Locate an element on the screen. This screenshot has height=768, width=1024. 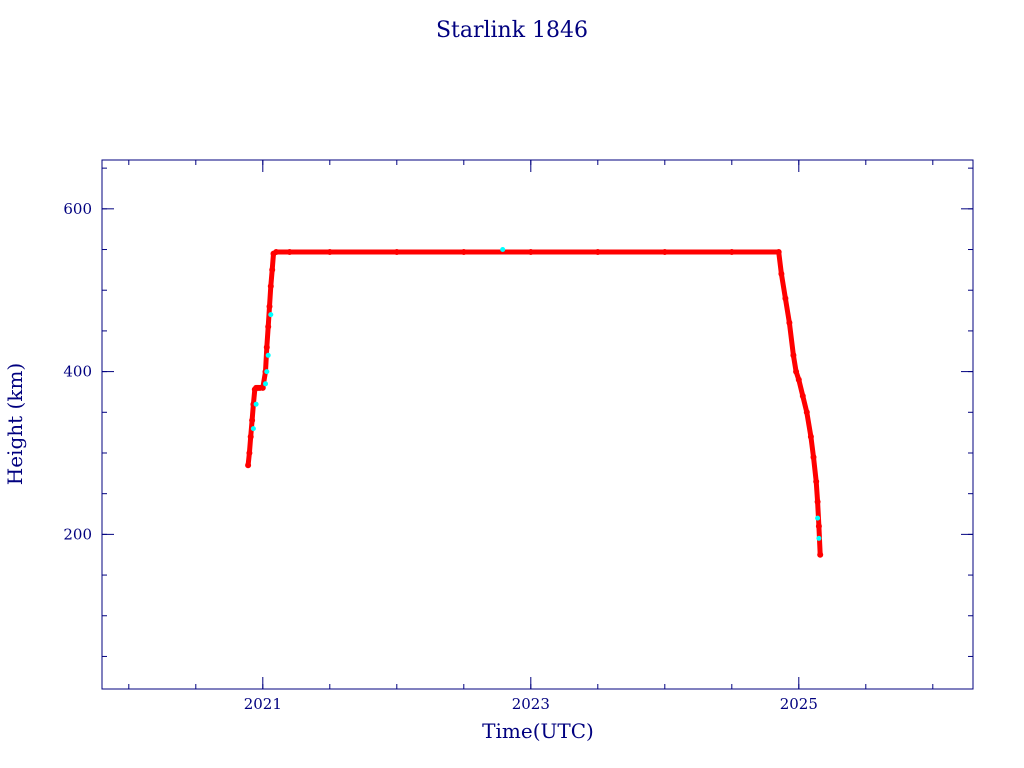
x-axis-label: Time(UTC) is located at coordinates (538, 731).